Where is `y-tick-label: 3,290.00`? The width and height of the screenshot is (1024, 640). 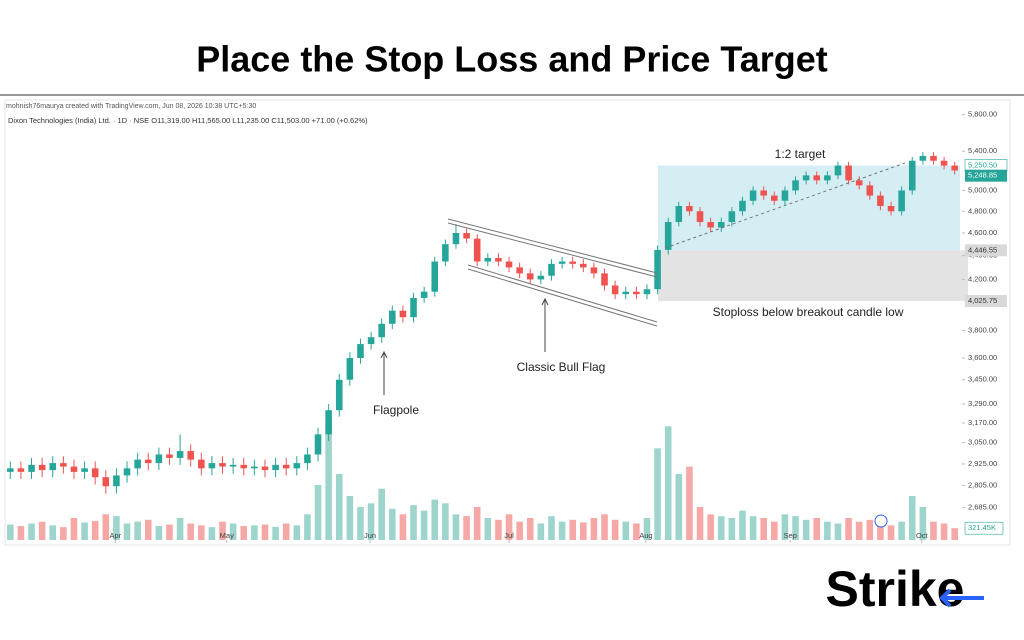 y-tick-label: 3,290.00 is located at coordinates (982, 403).